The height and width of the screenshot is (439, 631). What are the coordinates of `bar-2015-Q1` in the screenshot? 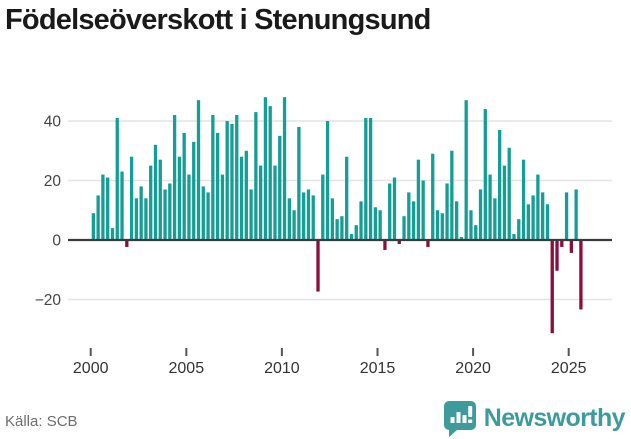 It's located at (380, 225).